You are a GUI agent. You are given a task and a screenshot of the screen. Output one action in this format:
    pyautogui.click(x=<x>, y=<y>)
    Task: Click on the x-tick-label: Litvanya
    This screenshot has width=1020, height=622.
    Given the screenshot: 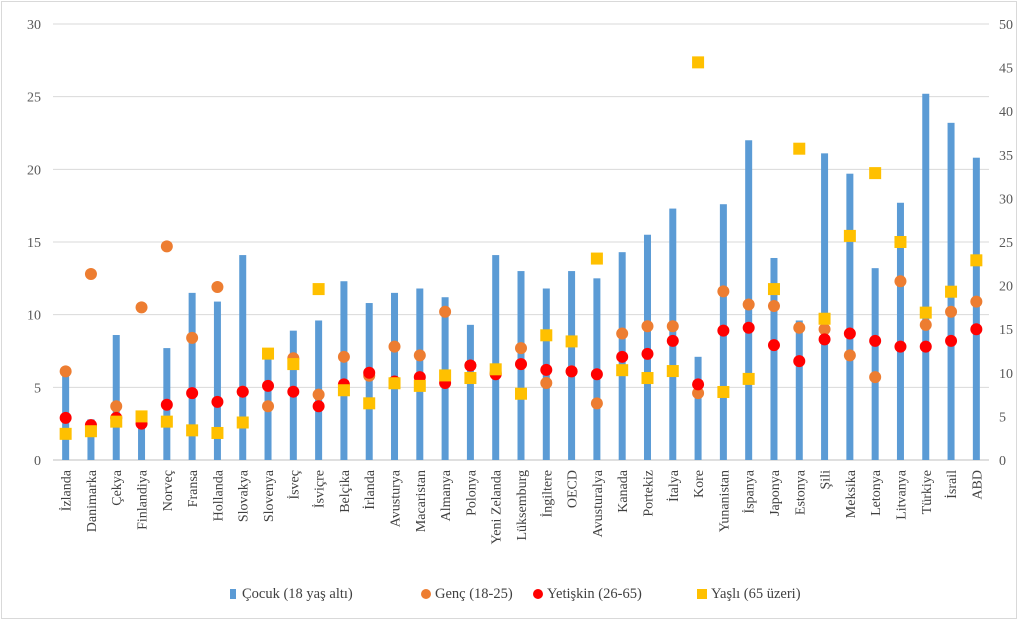 What is the action you would take?
    pyautogui.click(x=901, y=494)
    